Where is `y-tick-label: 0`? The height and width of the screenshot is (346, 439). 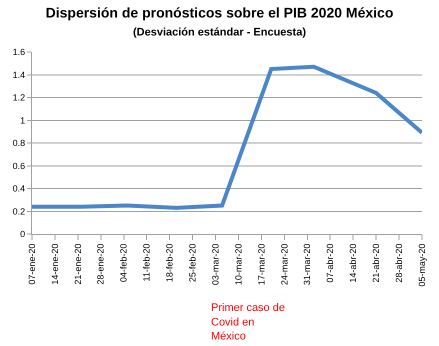
y-tick-label: 0 is located at coordinates (23, 234).